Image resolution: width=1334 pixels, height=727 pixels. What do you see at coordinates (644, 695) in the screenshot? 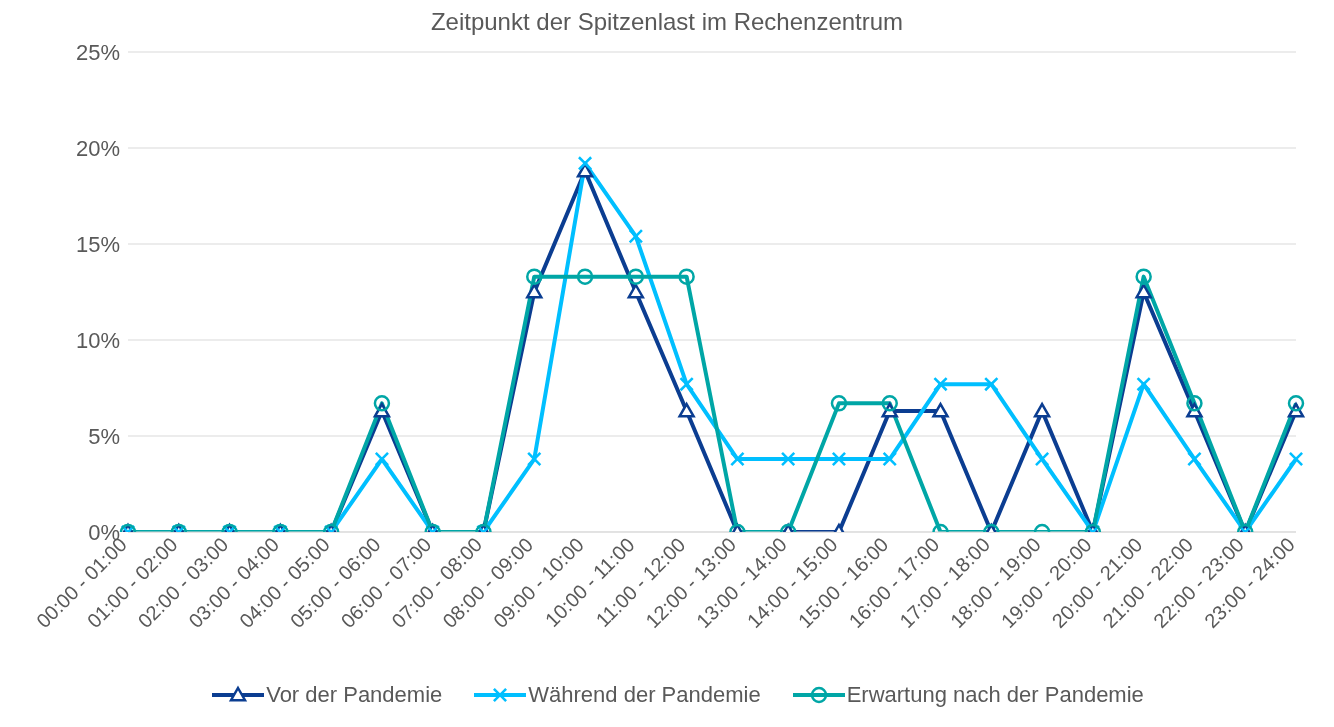
I see `legend-label: Während der Pandemie` at bounding box center [644, 695].